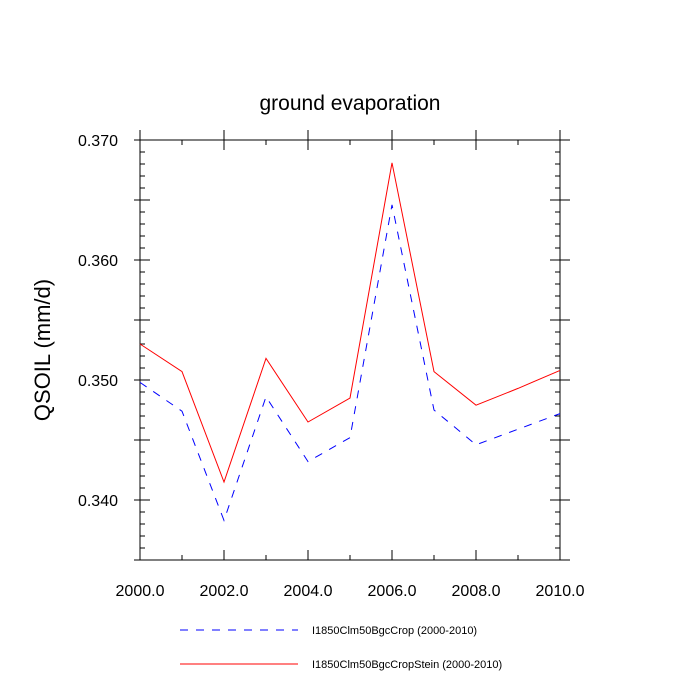 Image resolution: width=700 pixels, height=700 pixels. What do you see at coordinates (98, 261) in the screenshot?
I see `y-tick-label: 0.360` at bounding box center [98, 261].